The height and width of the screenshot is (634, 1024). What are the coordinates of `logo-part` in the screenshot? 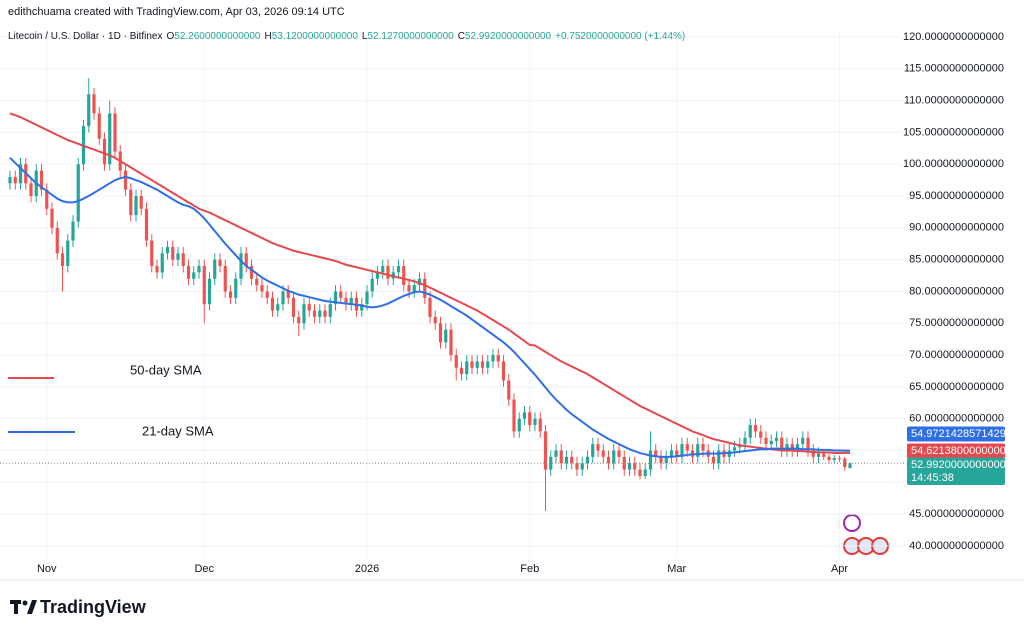 It's located at (32, 607).